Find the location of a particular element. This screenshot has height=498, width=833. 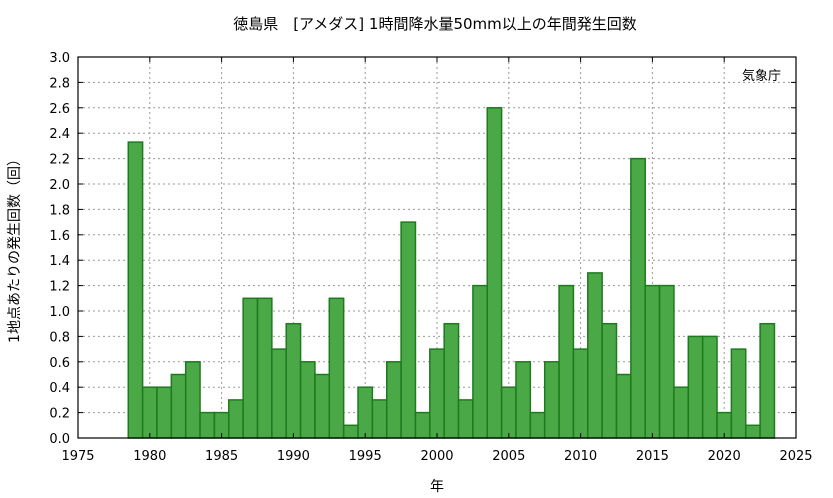

bar-2018 is located at coordinates (695, 387).